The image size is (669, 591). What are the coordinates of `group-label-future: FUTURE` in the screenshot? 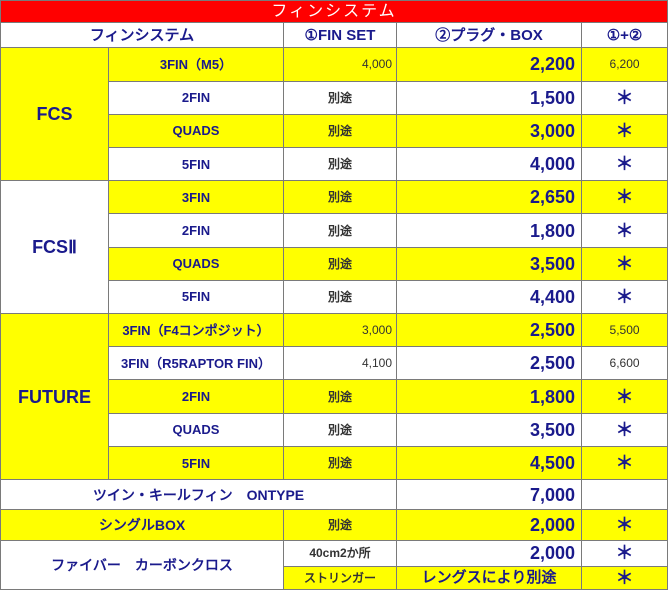 It's located at (54, 397).